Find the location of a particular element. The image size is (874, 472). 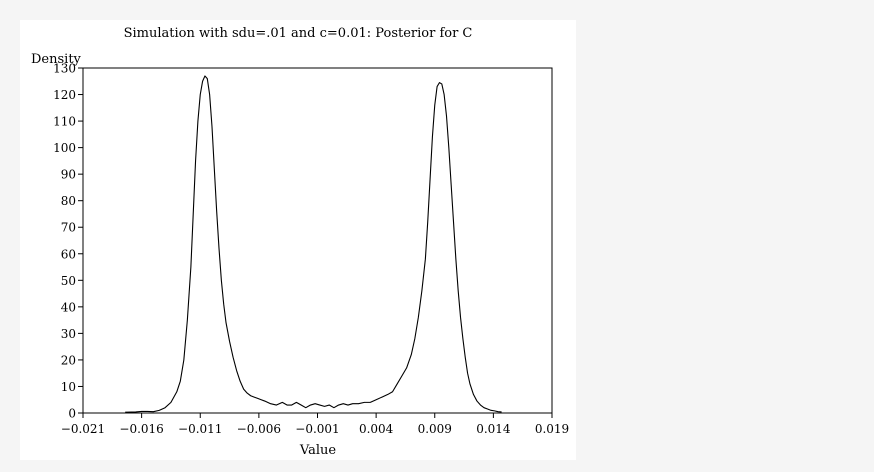

x-tick-label: 0.014 is located at coordinates (493, 429).